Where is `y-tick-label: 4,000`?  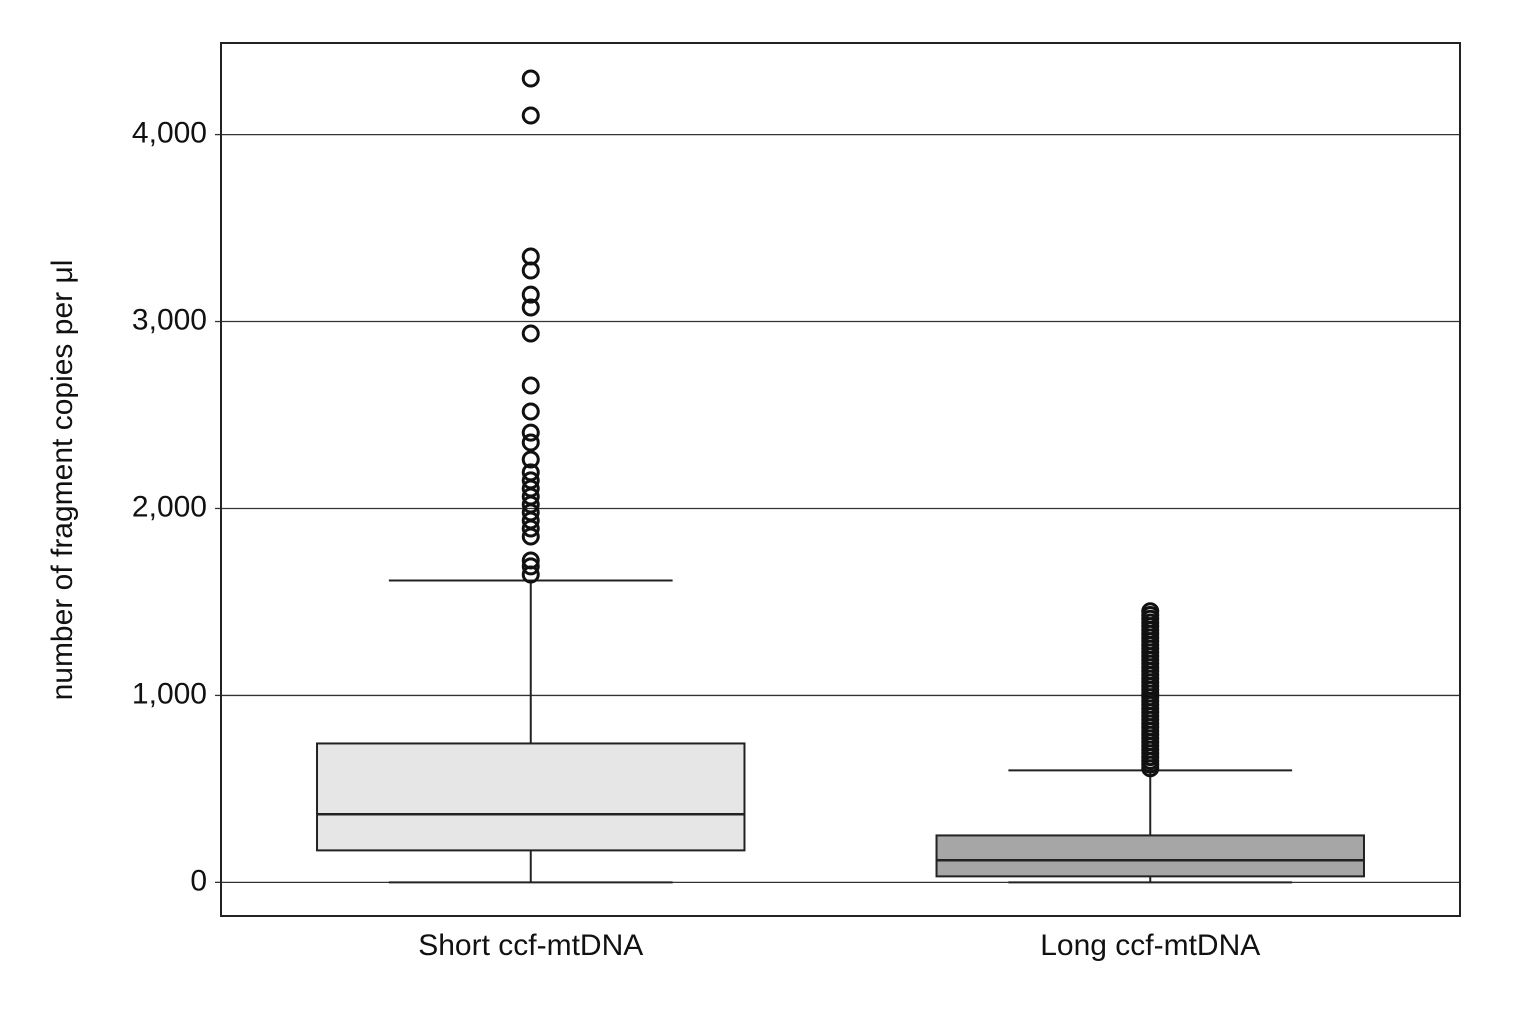
y-tick-label: 4,000 is located at coordinates (169, 133).